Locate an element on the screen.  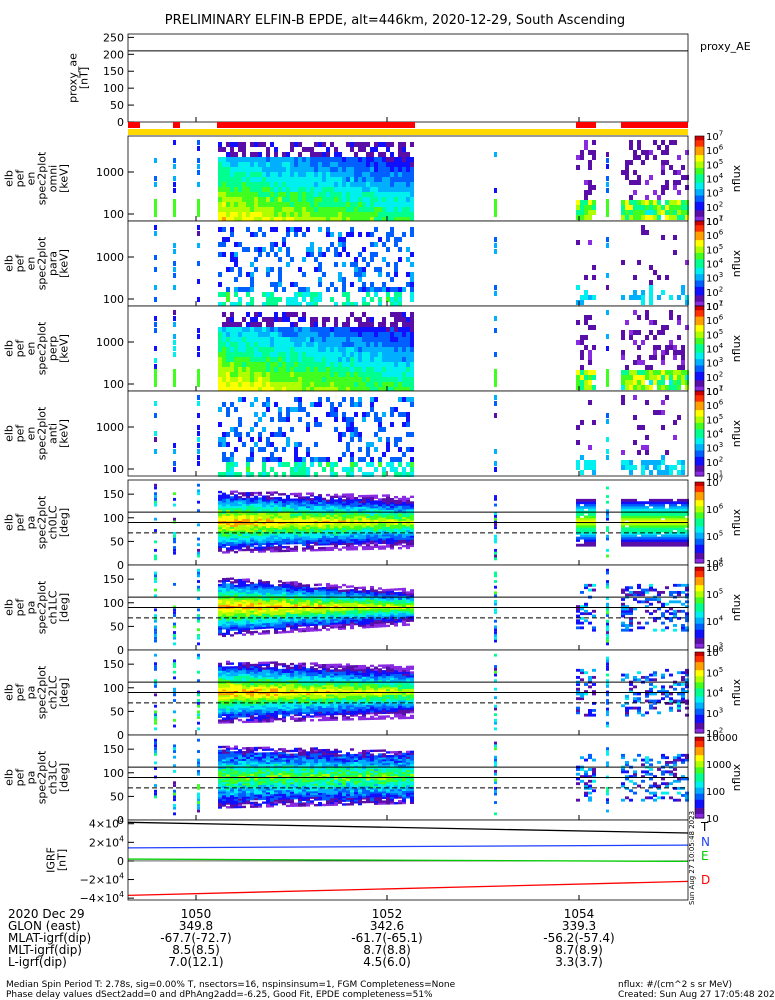
coverage-bar is located at coordinates (586, 125).